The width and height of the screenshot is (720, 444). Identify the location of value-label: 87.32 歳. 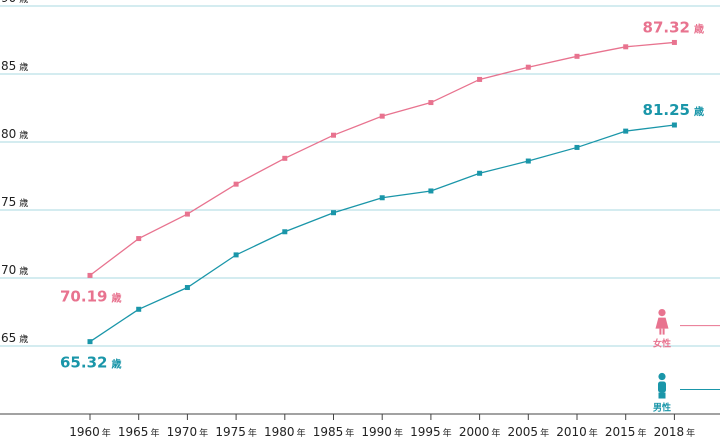
(673, 27).